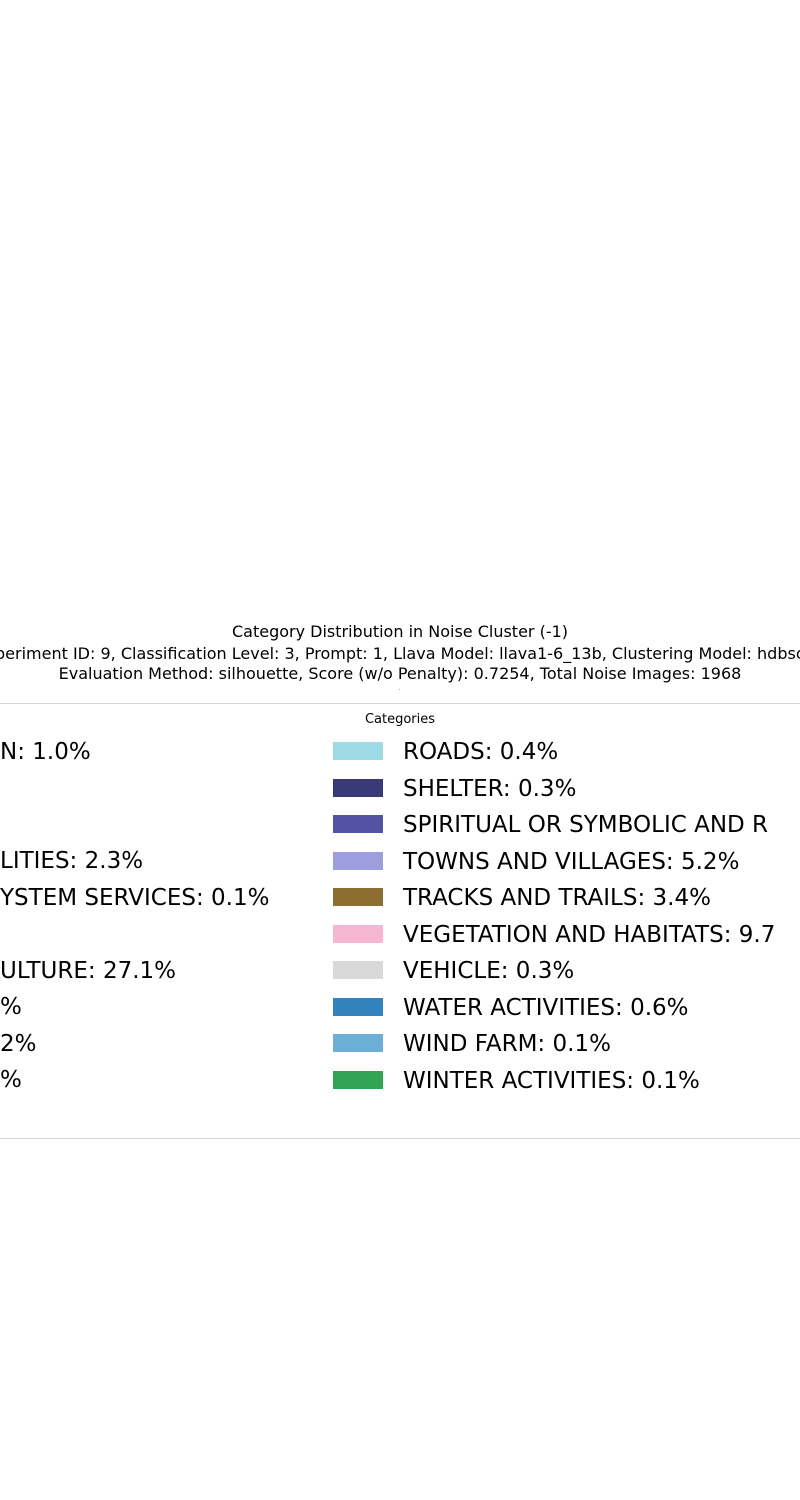 This screenshot has width=800, height=1500. Describe the element at coordinates (571, 861) in the screenshot. I see `legend-label: TOWNS AND VILLAGES: 5.2%` at that location.